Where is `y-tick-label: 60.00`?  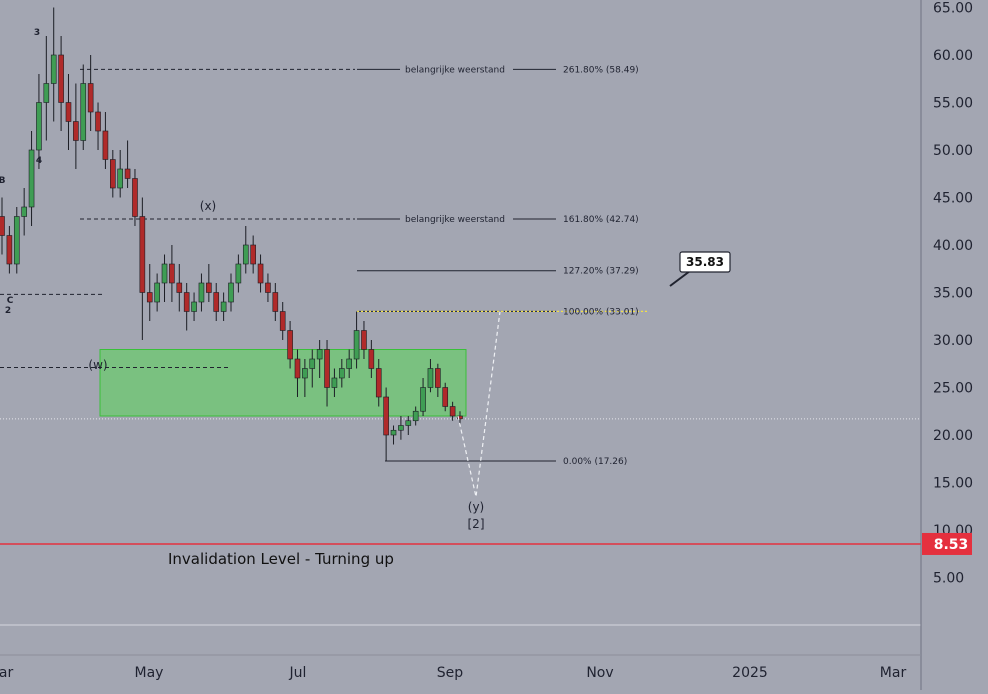
y-tick-label: 60.00 is located at coordinates (953, 56).